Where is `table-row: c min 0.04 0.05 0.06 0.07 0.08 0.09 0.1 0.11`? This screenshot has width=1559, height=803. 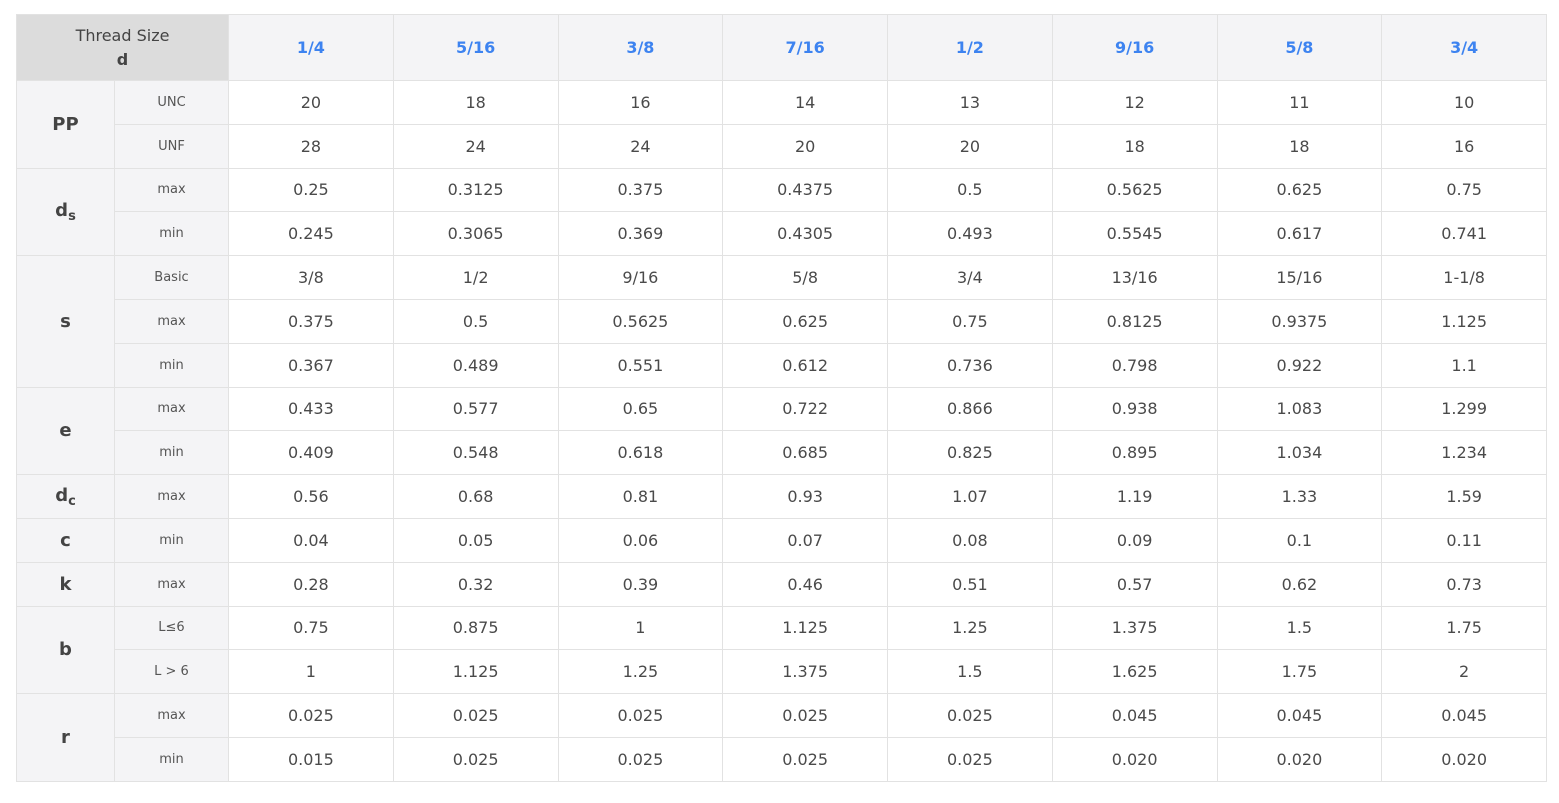
table-row: c min 0.04 0.05 0.06 0.07 0.08 0.09 0.1 0.11 is located at coordinates (781, 540).